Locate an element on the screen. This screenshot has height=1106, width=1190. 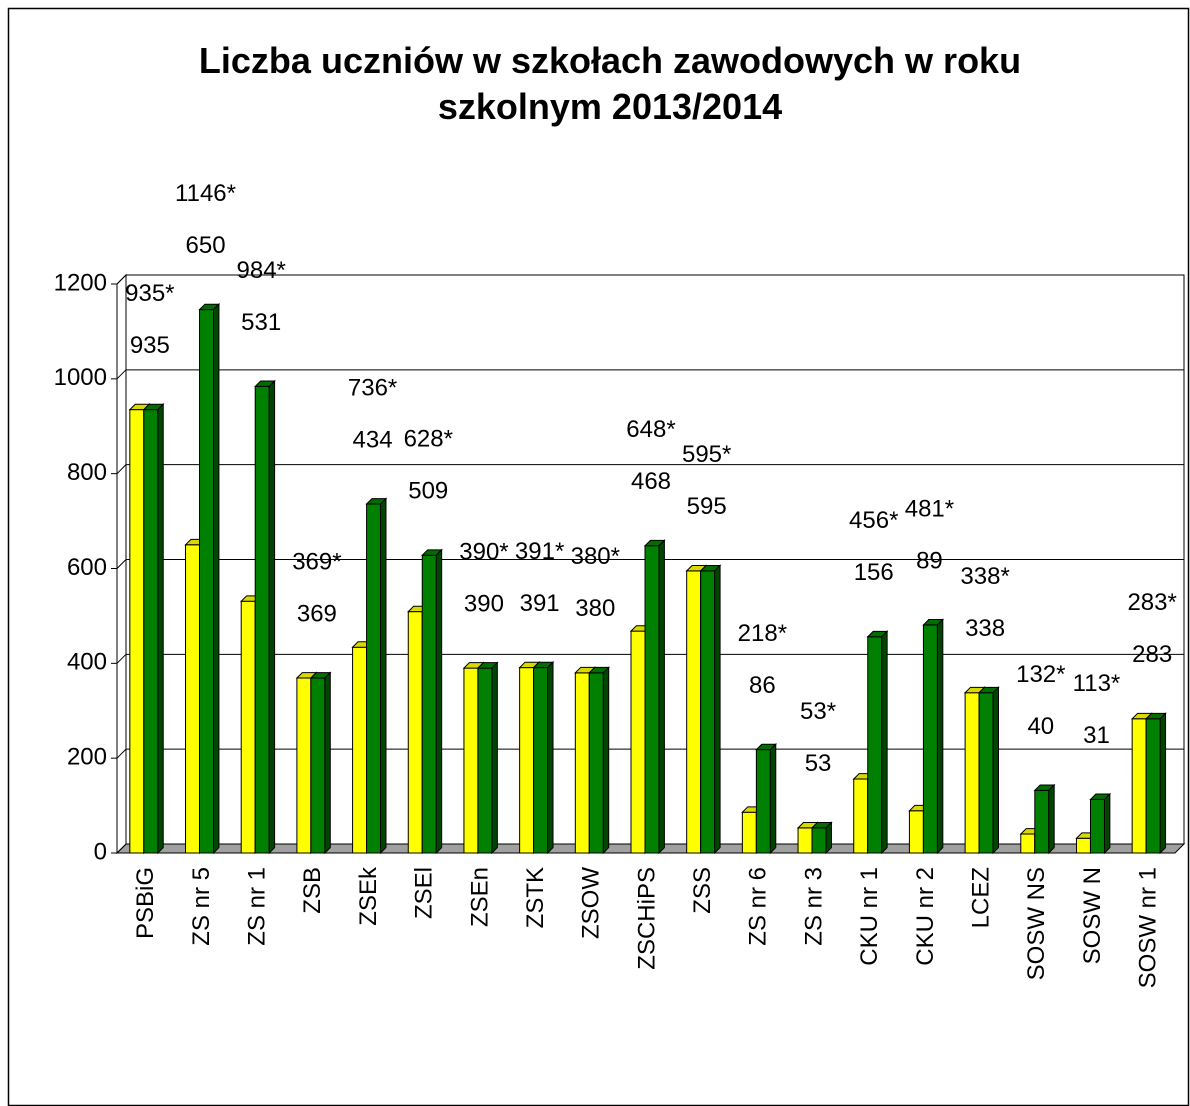
data-label: 283 is located at coordinates (1152, 654).